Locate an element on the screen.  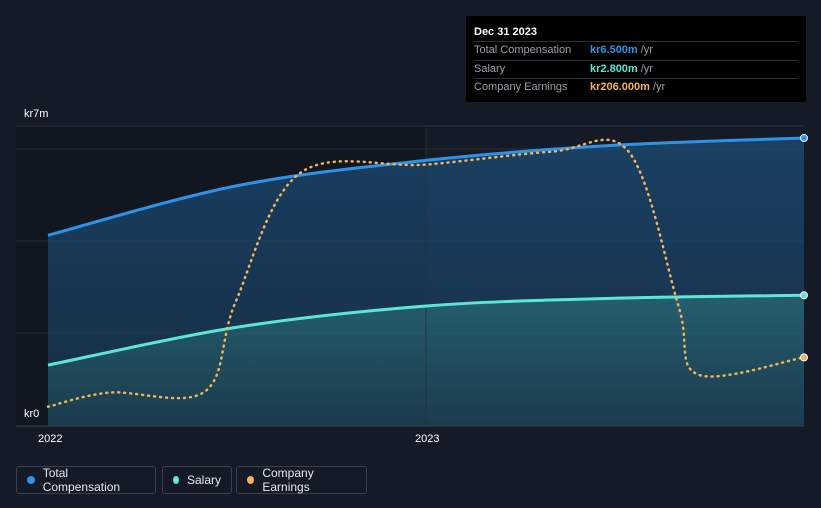
tooltip-label: Company Earnings is located at coordinates (521, 87).